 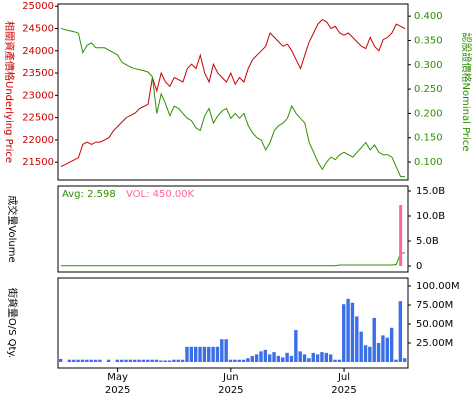 What do you see at coordinates (466, 92) in the screenshot?
I see `y2-axis-label: 認股證價格Nominal Price` at bounding box center [466, 92].